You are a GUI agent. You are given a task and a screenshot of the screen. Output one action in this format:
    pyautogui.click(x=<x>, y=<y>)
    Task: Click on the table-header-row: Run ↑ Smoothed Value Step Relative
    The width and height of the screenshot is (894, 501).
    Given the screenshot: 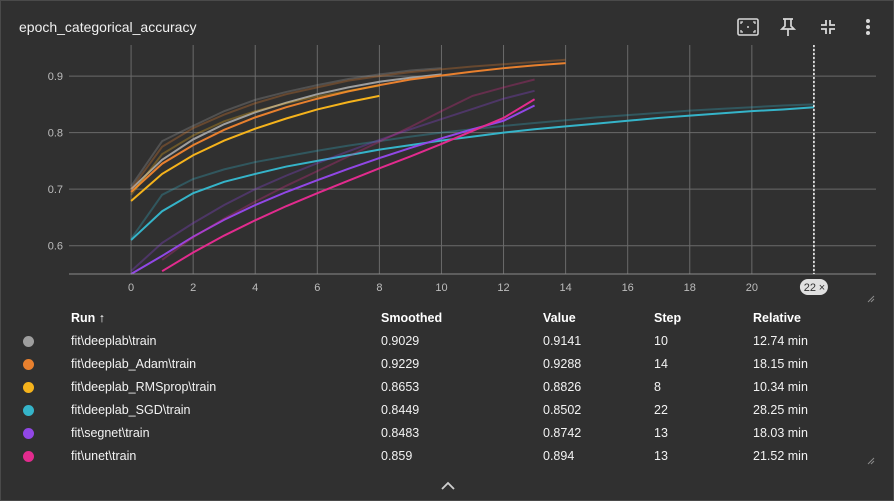 What is the action you would take?
    pyautogui.click(x=443, y=318)
    